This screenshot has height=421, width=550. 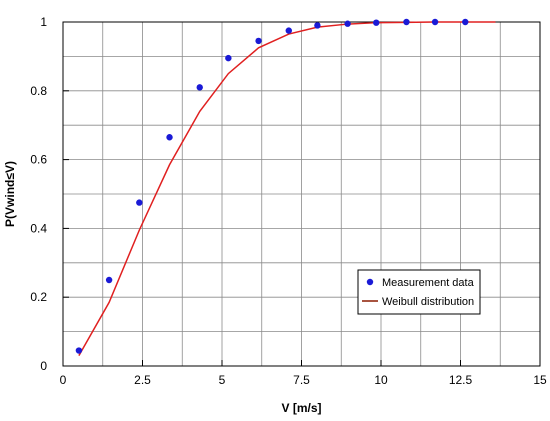 I want to click on y-tick-label: 0, so click(x=43, y=366).